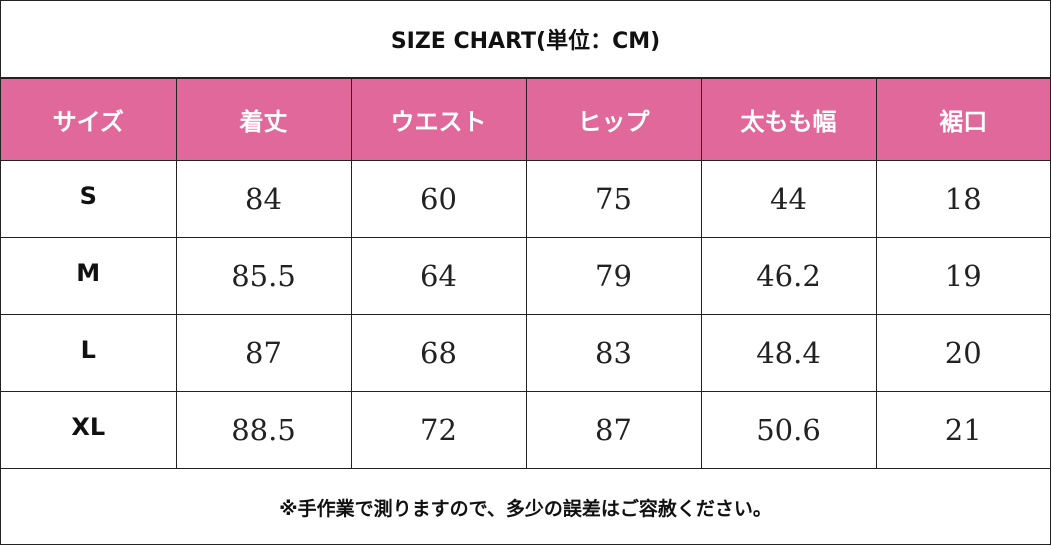  Describe the element at coordinates (89, 430) in the screenshot. I see `size-label: XL` at that location.